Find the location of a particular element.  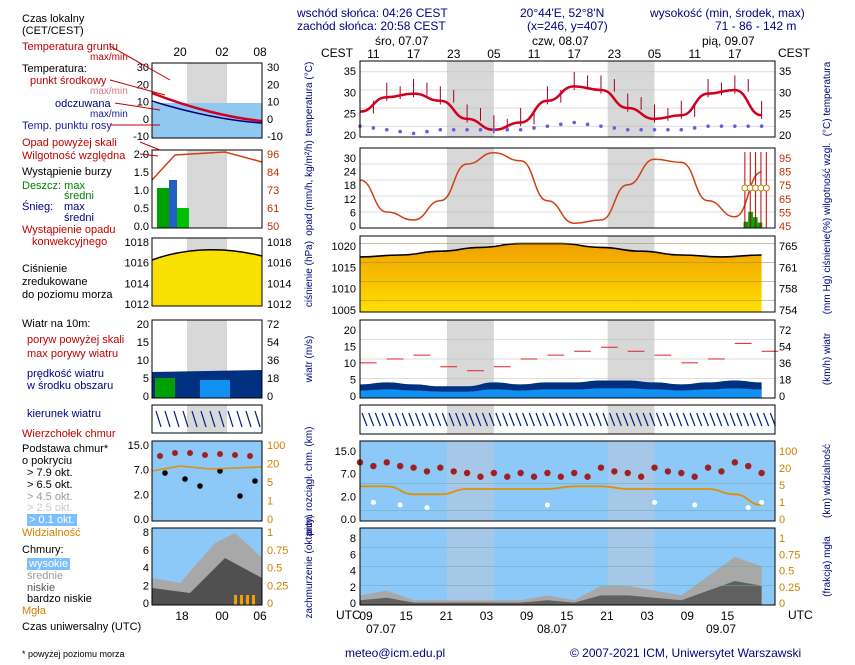

bottom-hour-label: 03 is located at coordinates (487, 616).